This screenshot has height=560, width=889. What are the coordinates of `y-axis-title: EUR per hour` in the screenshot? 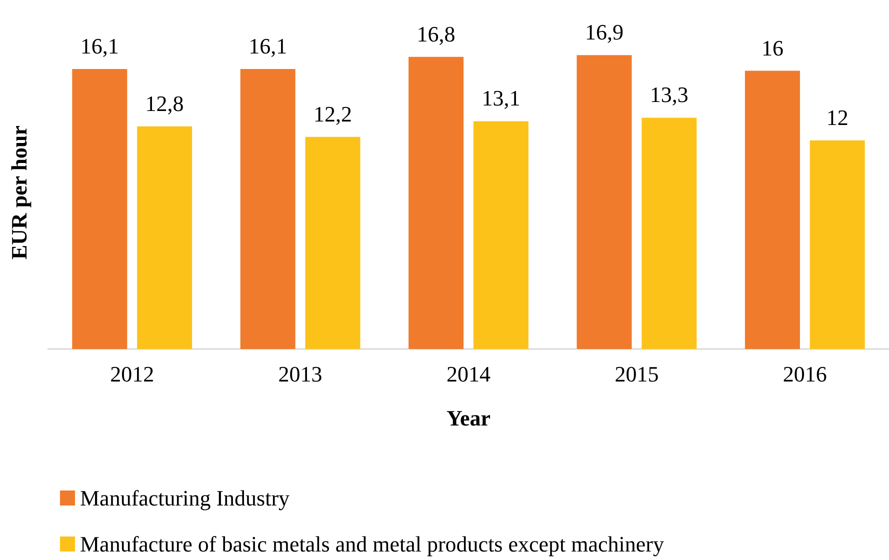 It's located at (19, 192).